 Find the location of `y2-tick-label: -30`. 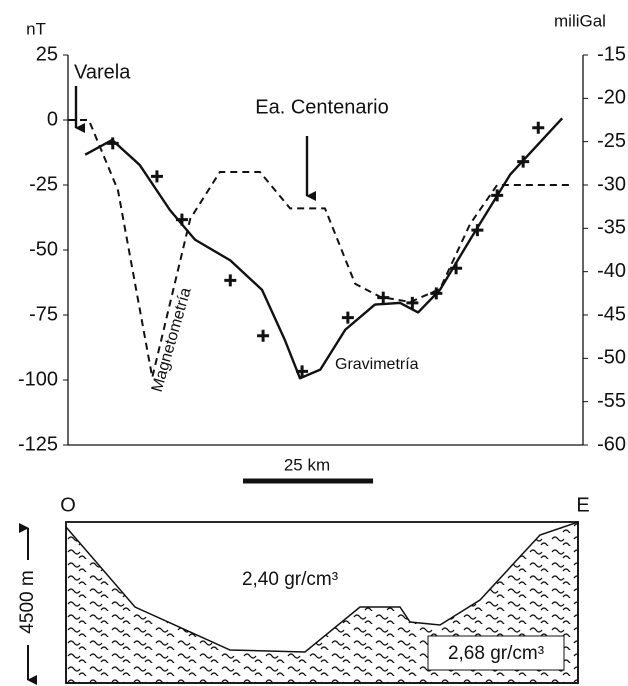

y2-tick-label: -30 is located at coordinates (611, 184).